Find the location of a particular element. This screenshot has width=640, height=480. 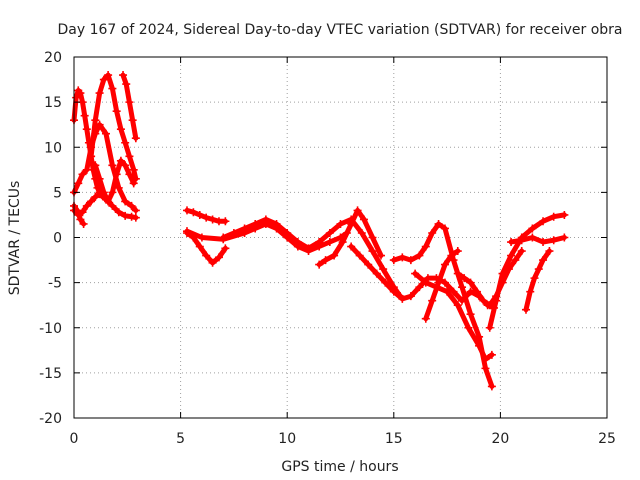

x-tick-label: 20 is located at coordinates (500, 439).